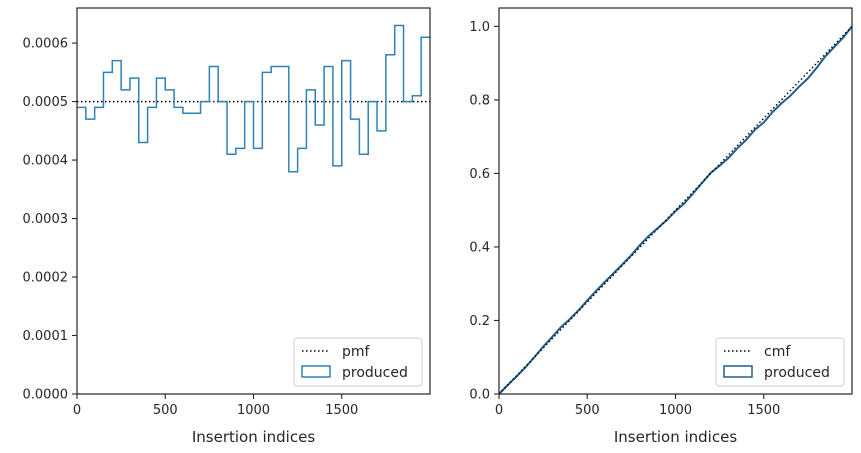  Describe the element at coordinates (356, 352) in the screenshot. I see `legend-pmf-label: pmf` at that location.